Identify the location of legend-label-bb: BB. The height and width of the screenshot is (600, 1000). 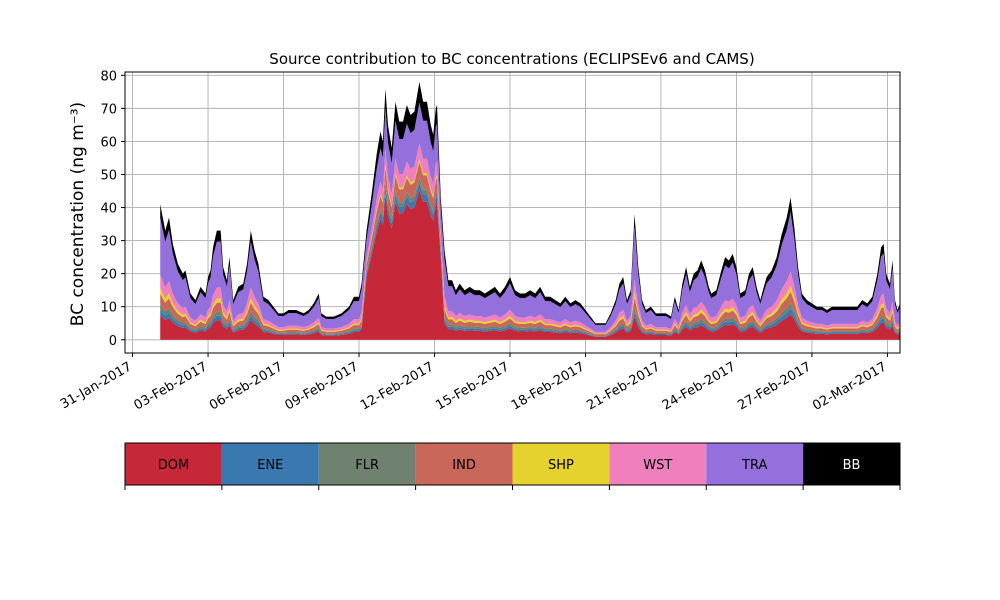
(852, 465).